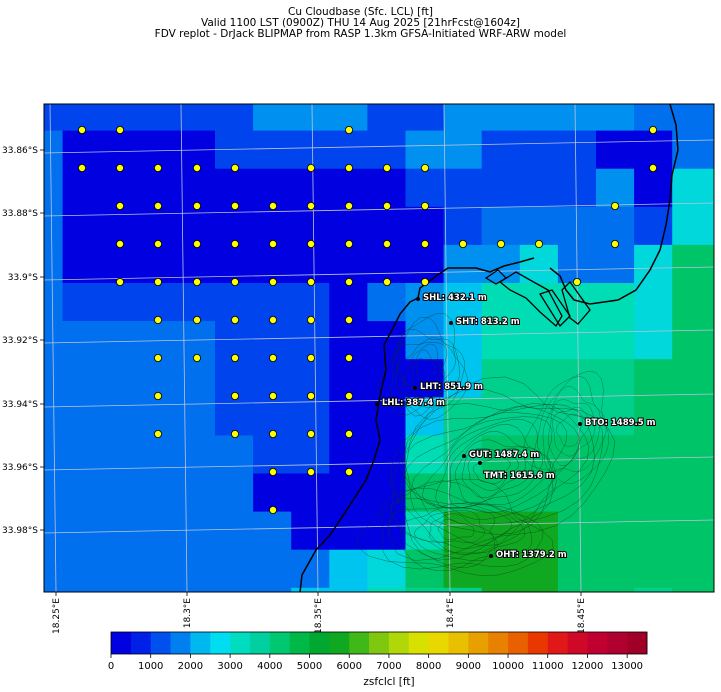  Describe the element at coordinates (468, 666) in the screenshot. I see `colorbar-tick-label: 9000` at that location.